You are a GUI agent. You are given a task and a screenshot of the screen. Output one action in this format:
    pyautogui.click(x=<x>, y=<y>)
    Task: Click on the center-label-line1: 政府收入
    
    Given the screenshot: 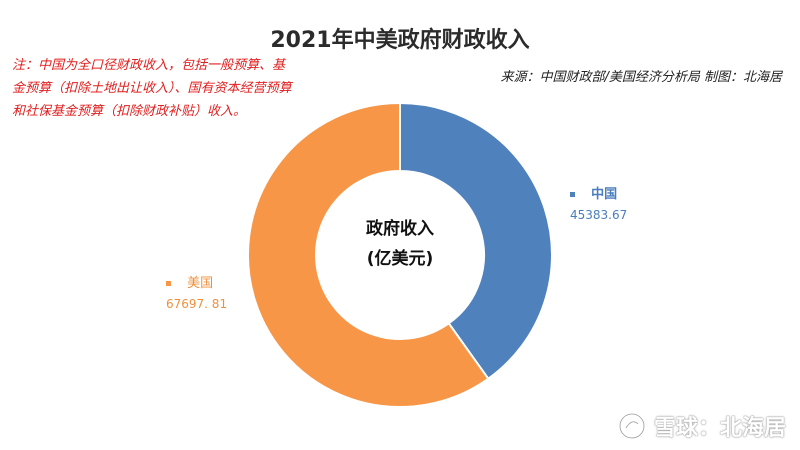 What is the action you would take?
    pyautogui.click(x=400, y=229)
    